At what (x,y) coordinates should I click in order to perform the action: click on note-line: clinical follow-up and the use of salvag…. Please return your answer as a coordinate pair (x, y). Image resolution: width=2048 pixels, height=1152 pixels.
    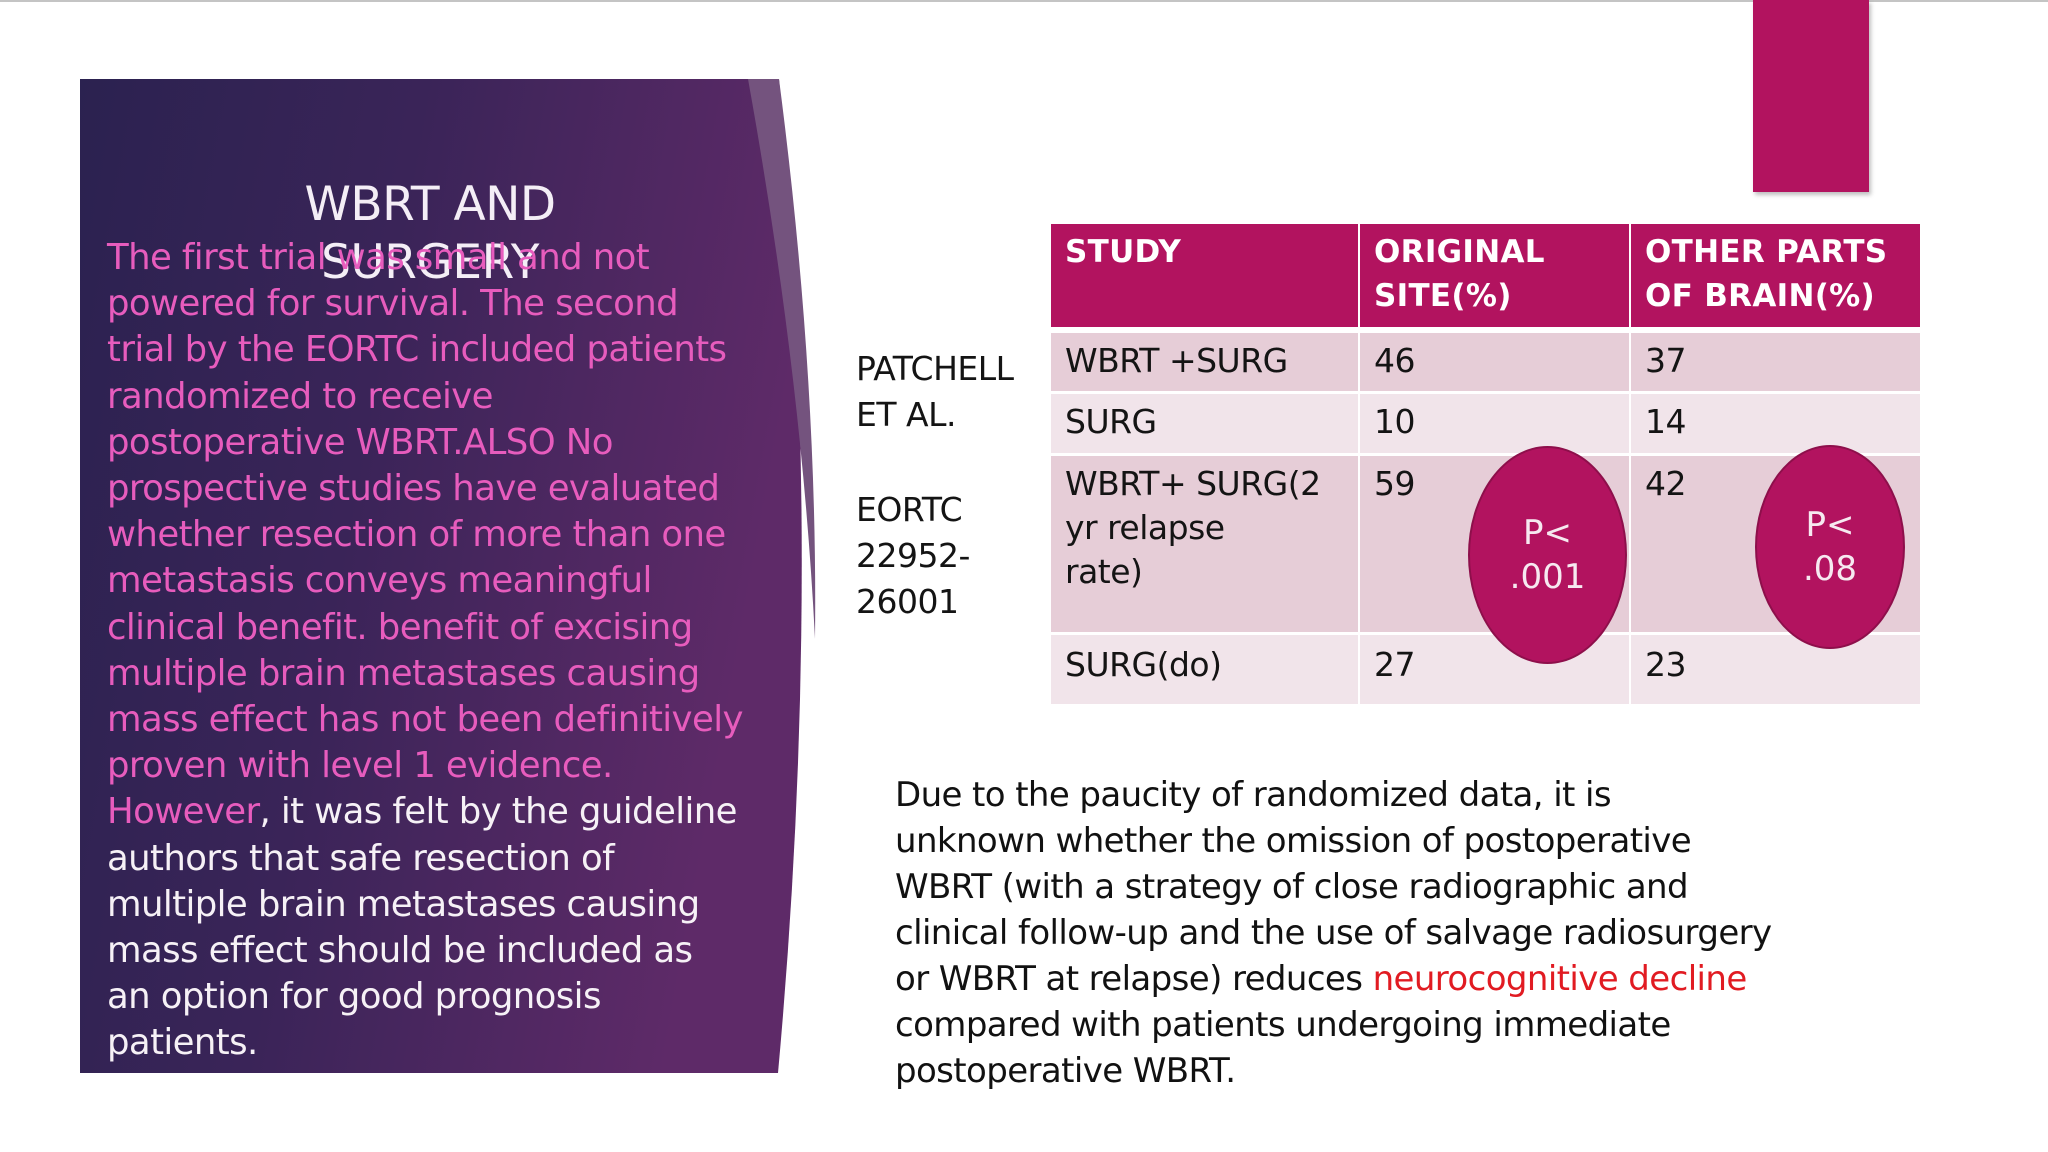
    Looking at the image, I should click on (1400, 933).